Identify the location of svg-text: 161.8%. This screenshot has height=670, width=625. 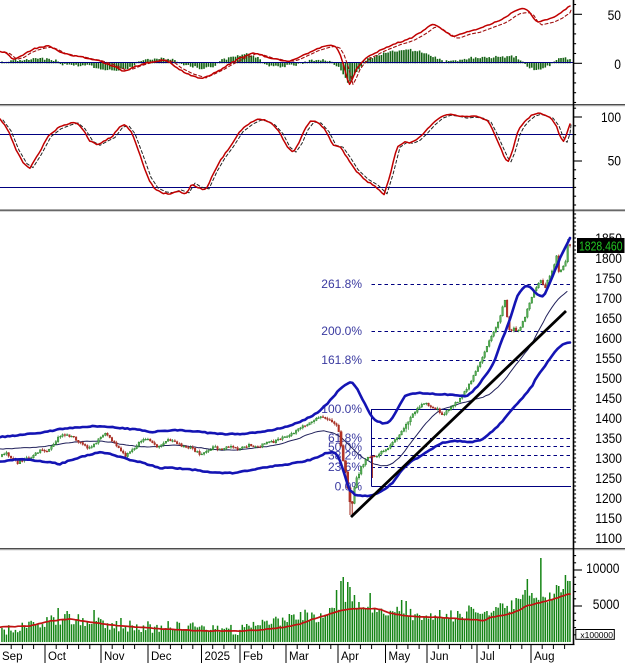
(341, 360).